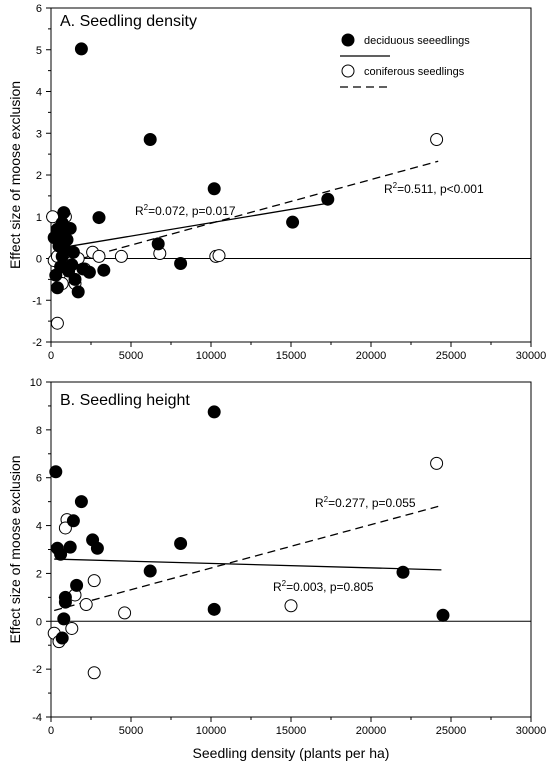  I want to click on y-tick-label: 1, so click(39, 218).